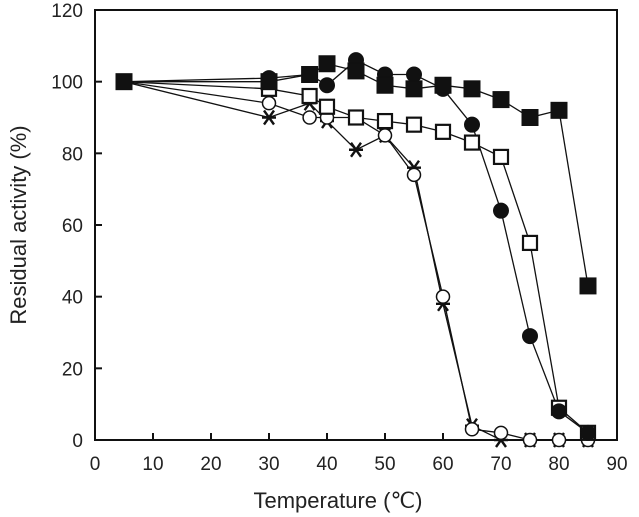 This screenshot has height=517, width=639. What do you see at coordinates (616, 464) in the screenshot?
I see `x-tick-label: 90` at bounding box center [616, 464].